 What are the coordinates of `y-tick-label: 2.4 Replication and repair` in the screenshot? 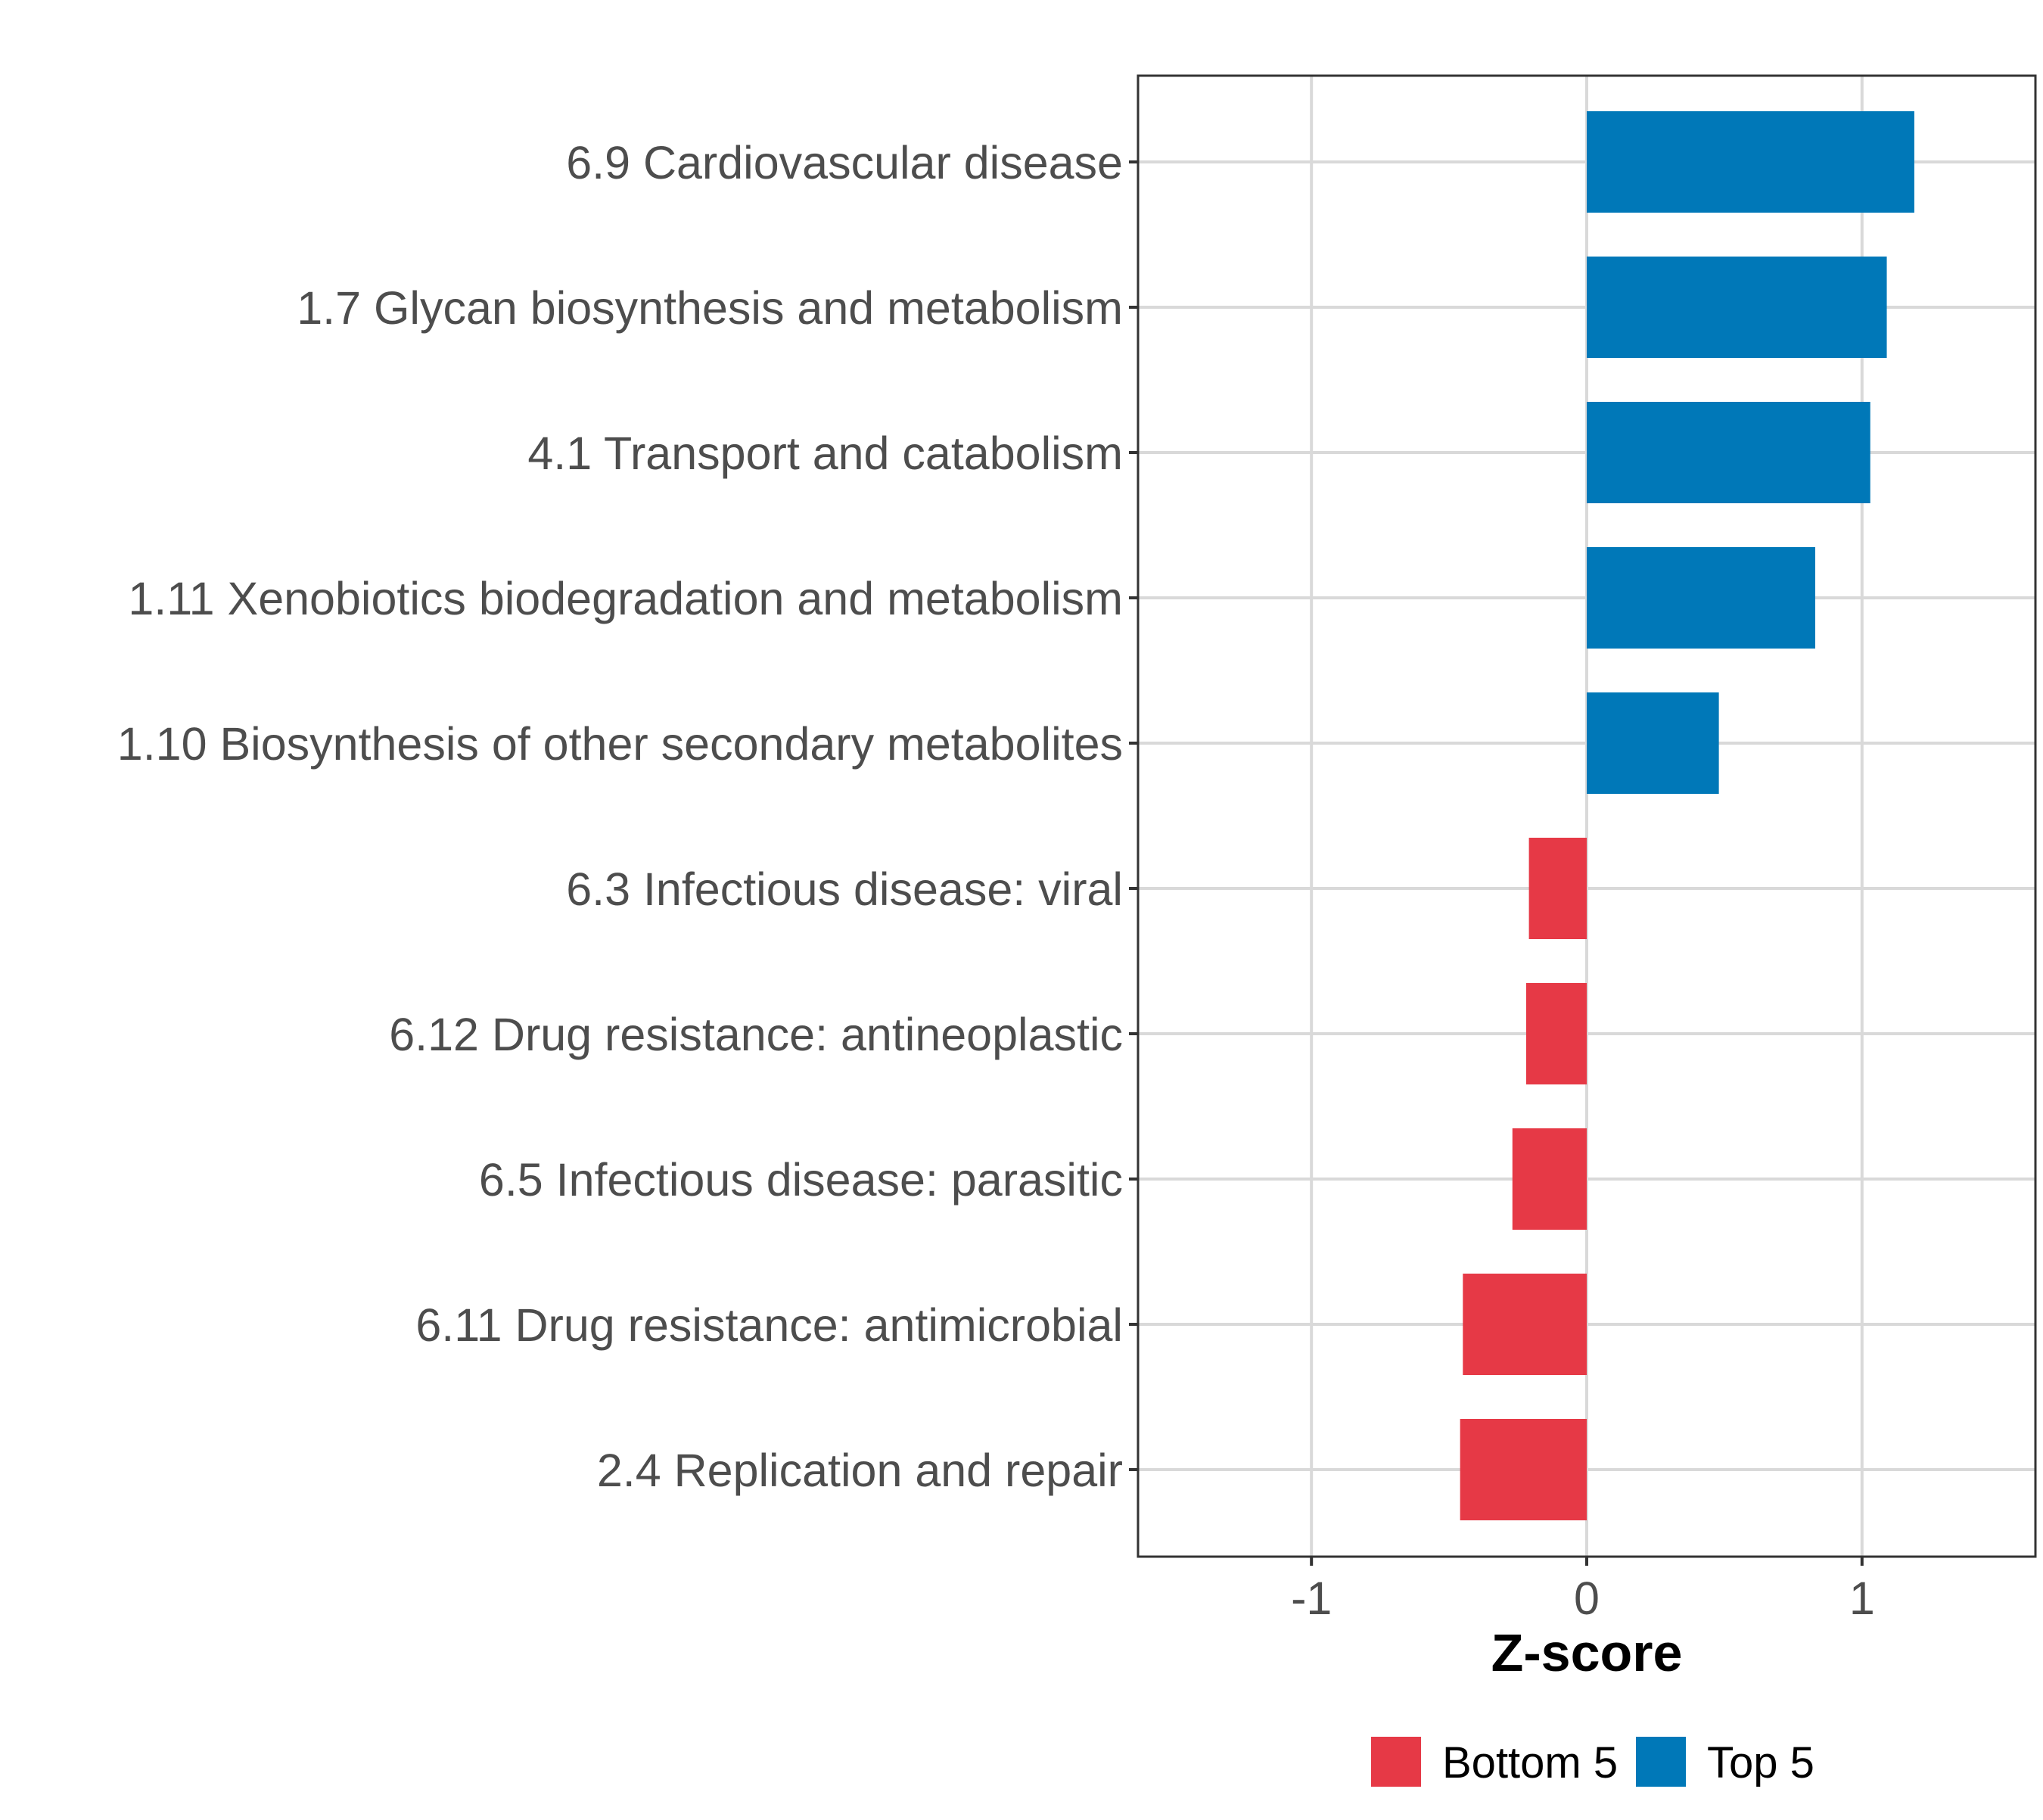 It's located at (860, 1470).